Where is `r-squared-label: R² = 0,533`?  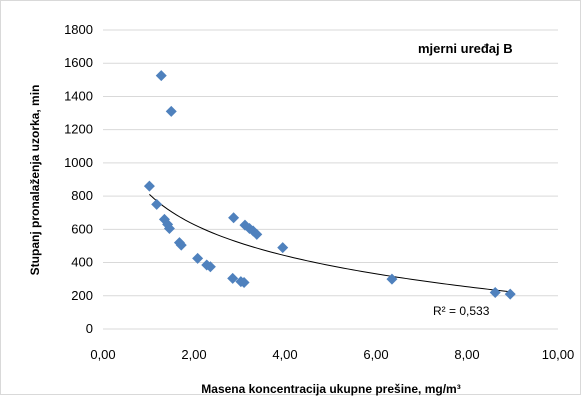
r-squared-label: R² = 0,533 is located at coordinates (461, 311).